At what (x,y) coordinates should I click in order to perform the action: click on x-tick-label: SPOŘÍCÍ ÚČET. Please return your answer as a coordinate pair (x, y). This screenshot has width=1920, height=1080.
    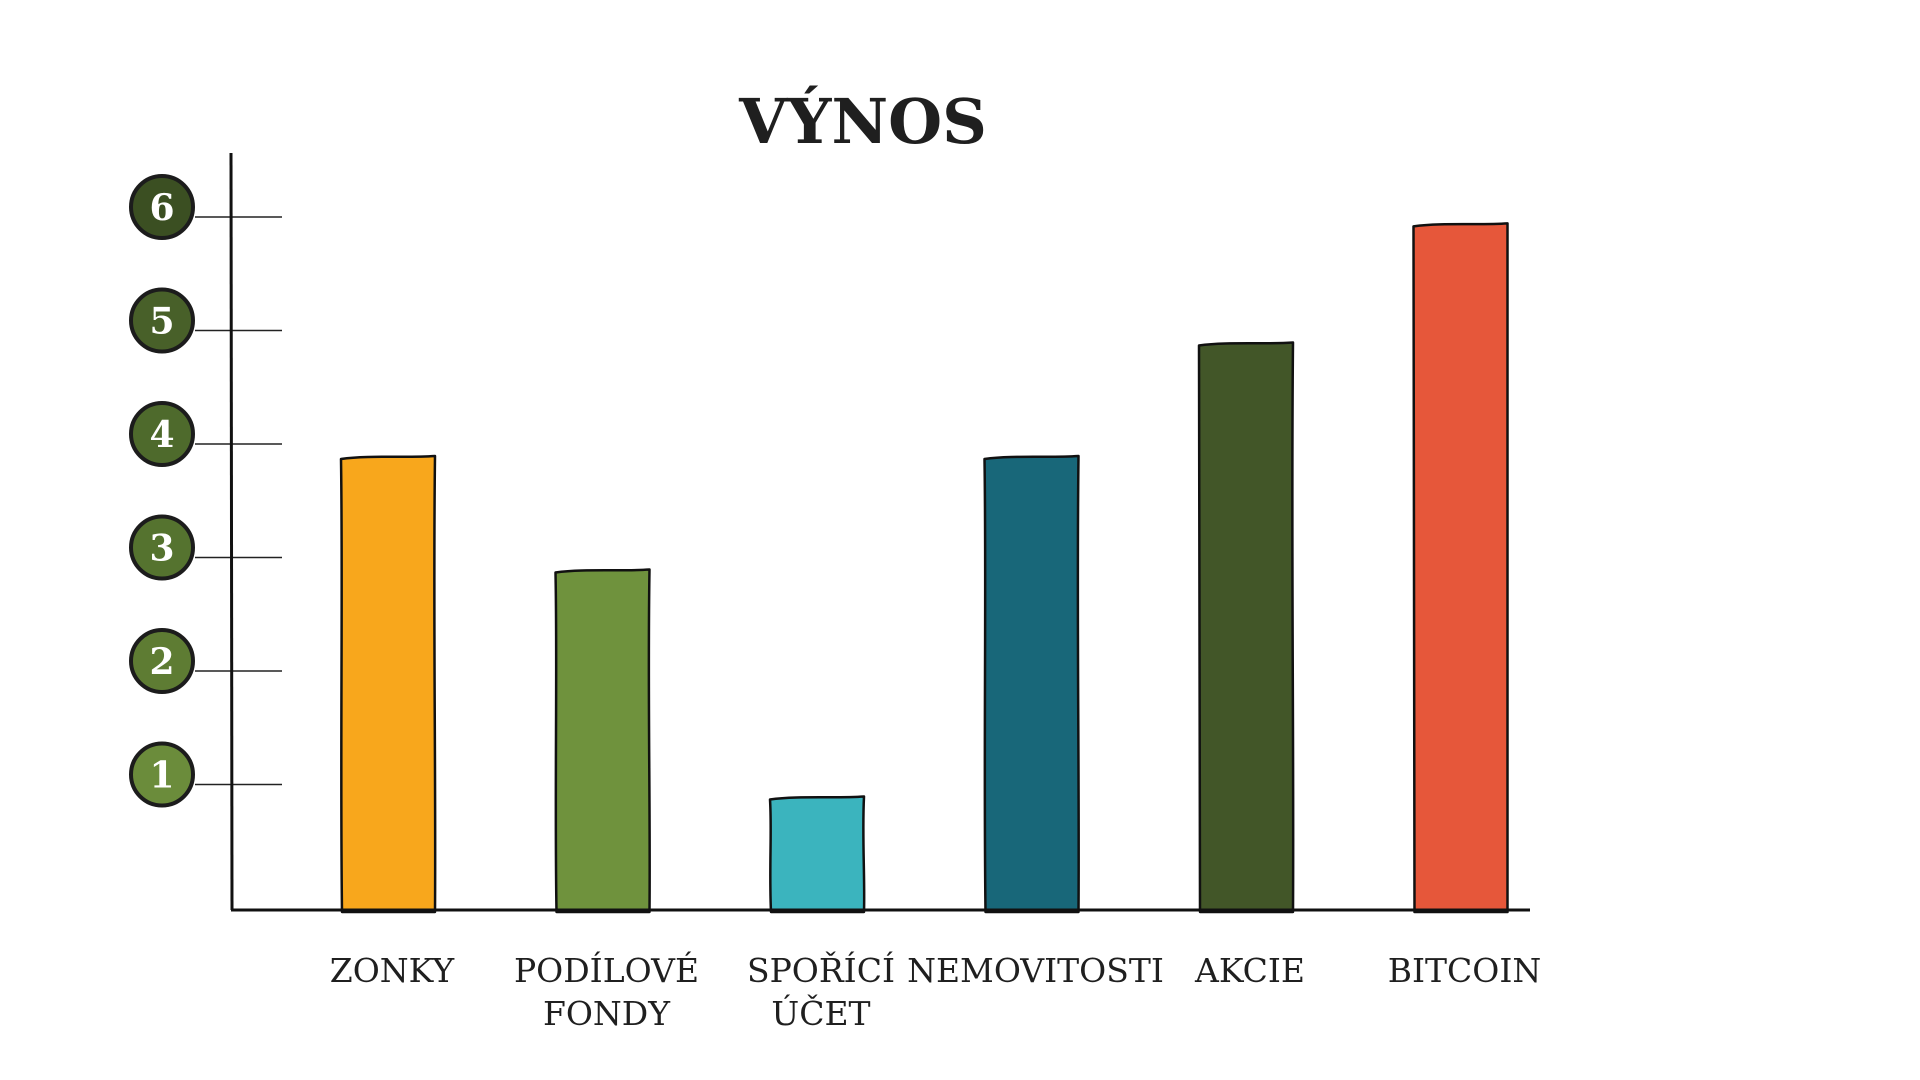
    Looking at the image, I should click on (821, 991).